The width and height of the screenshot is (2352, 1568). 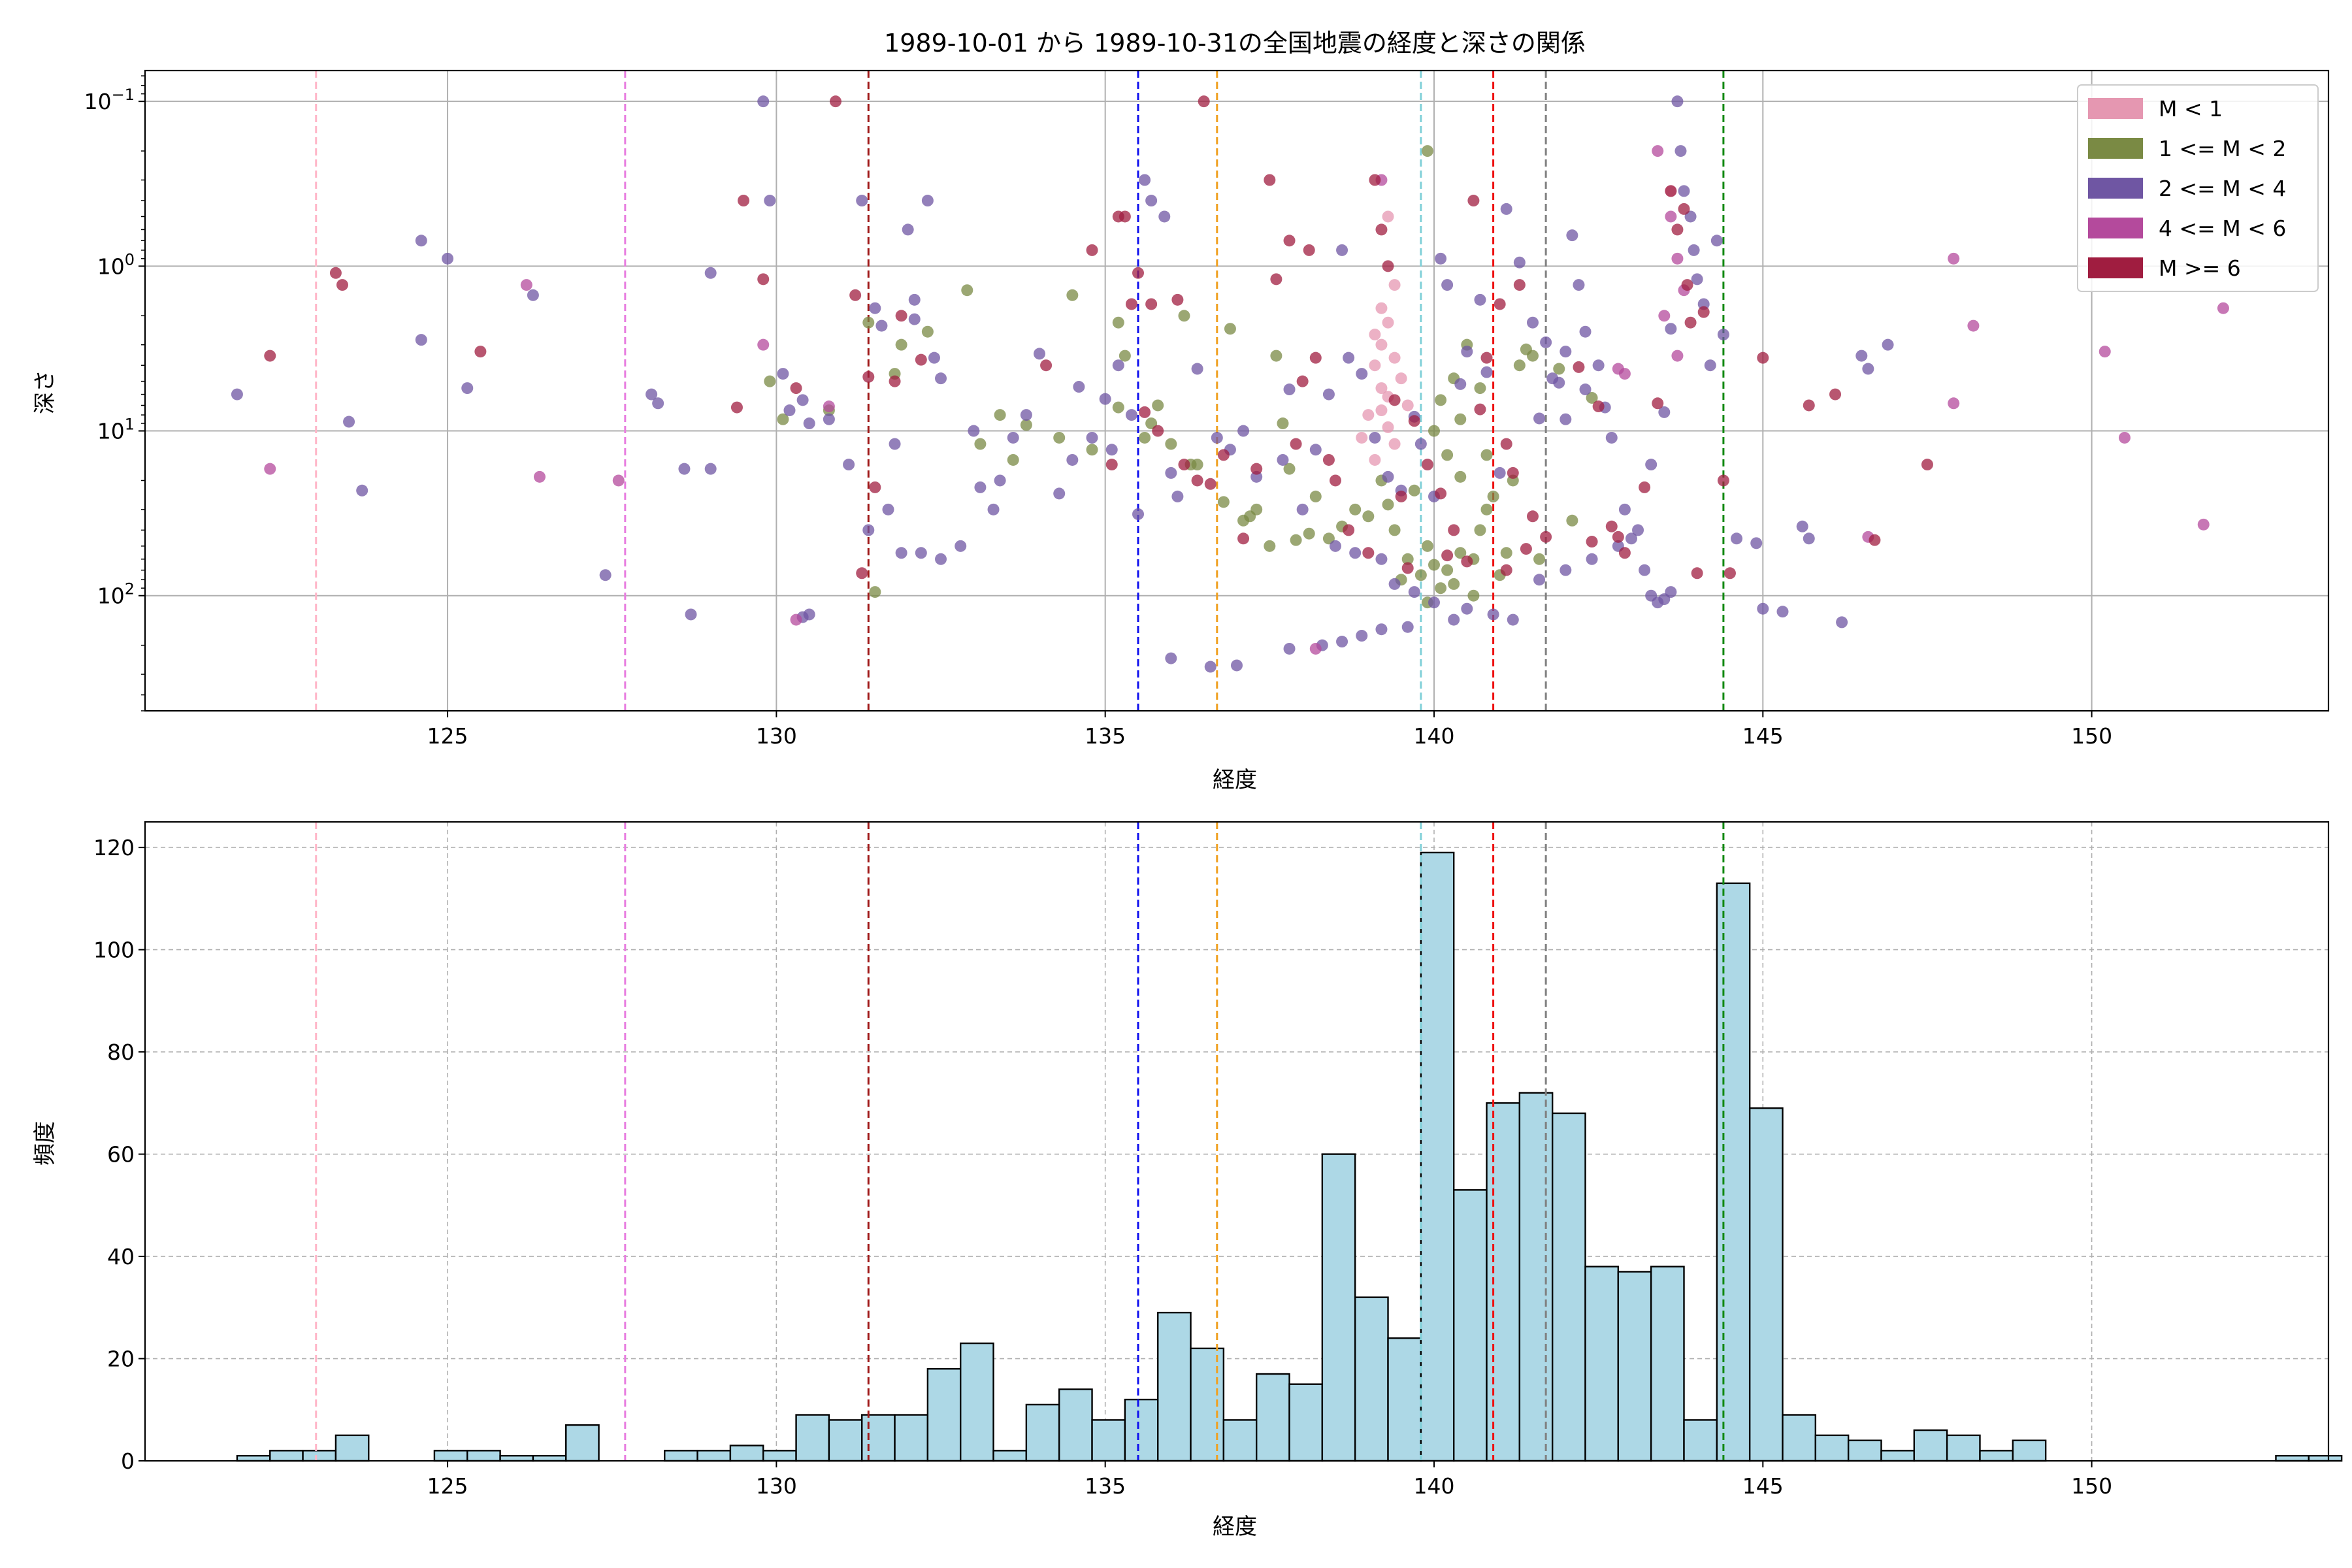 What do you see at coordinates (121, 1359) in the screenshot?
I see `histogram-y-tick-label: 20` at bounding box center [121, 1359].